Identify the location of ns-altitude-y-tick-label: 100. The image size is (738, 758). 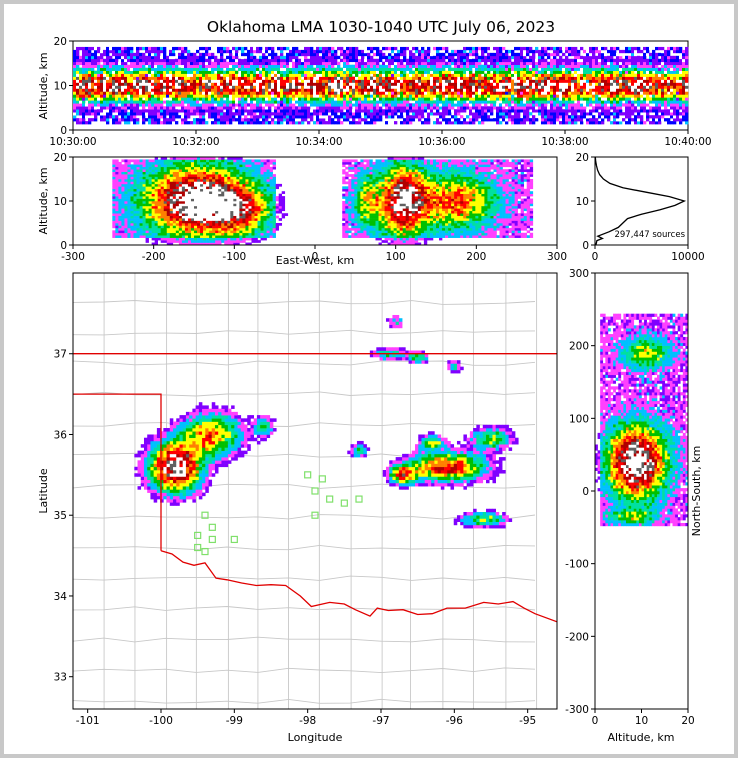
(579, 419).